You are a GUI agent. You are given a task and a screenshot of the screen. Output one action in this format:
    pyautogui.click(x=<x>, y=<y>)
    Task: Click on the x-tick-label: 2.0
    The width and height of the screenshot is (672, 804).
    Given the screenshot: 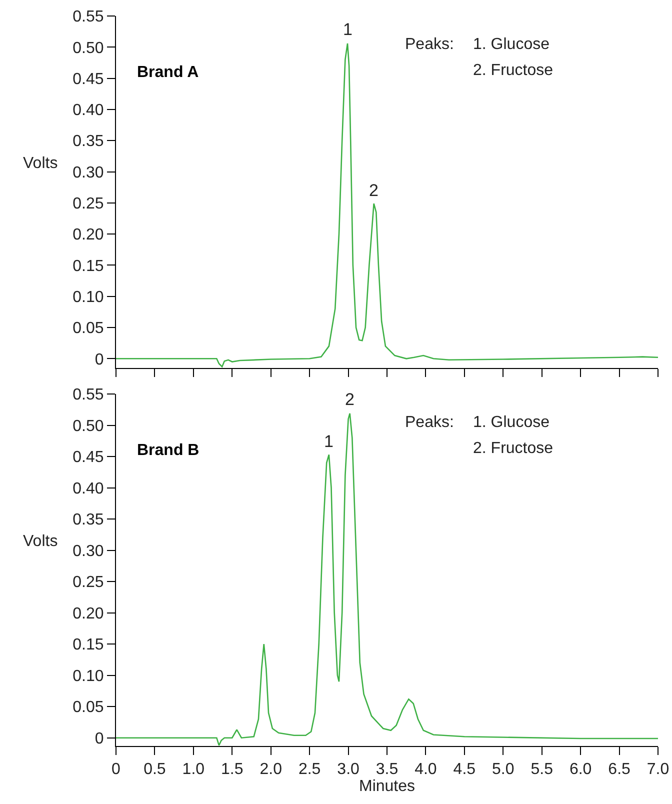 What is the action you would take?
    pyautogui.click(x=271, y=769)
    